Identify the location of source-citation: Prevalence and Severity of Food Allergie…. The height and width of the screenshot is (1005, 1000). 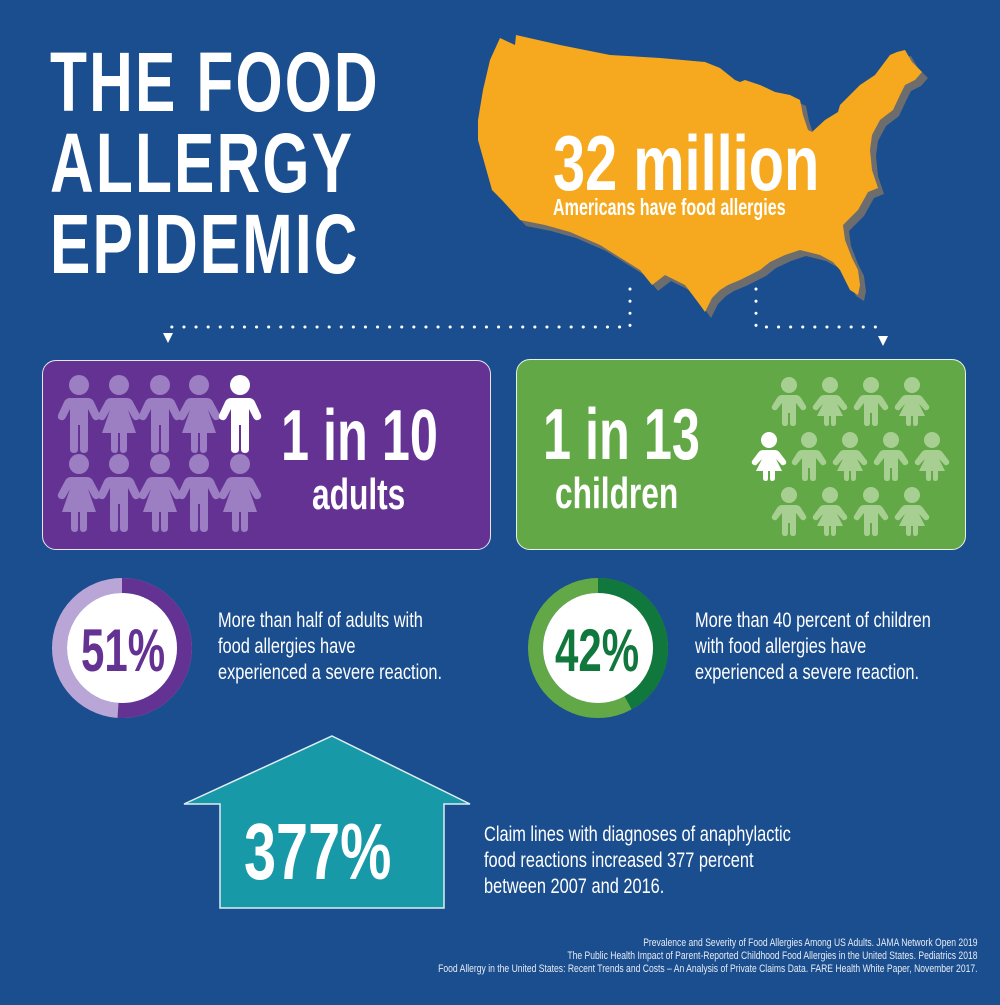
(810, 943).